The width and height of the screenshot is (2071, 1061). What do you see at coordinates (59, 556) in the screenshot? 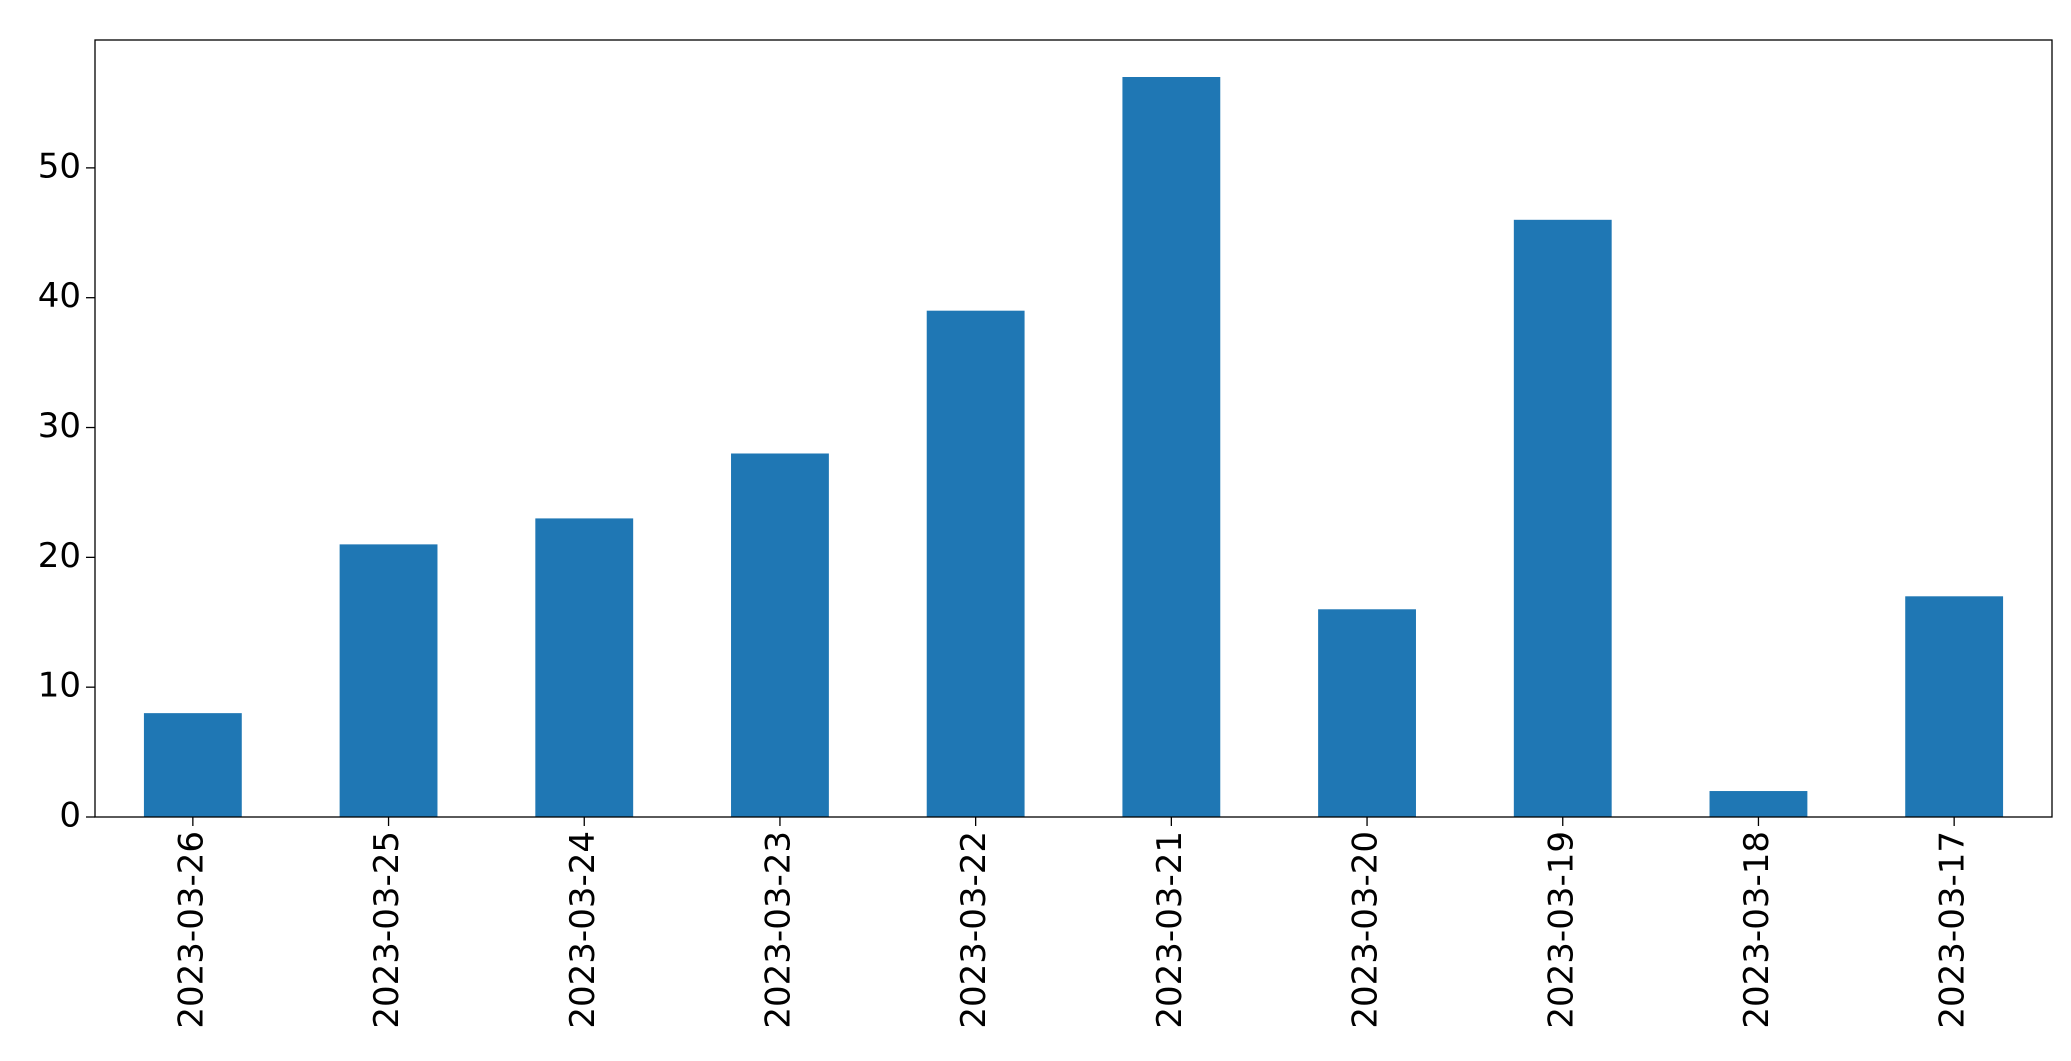
I see `y-tick-label: 20` at bounding box center [59, 556].